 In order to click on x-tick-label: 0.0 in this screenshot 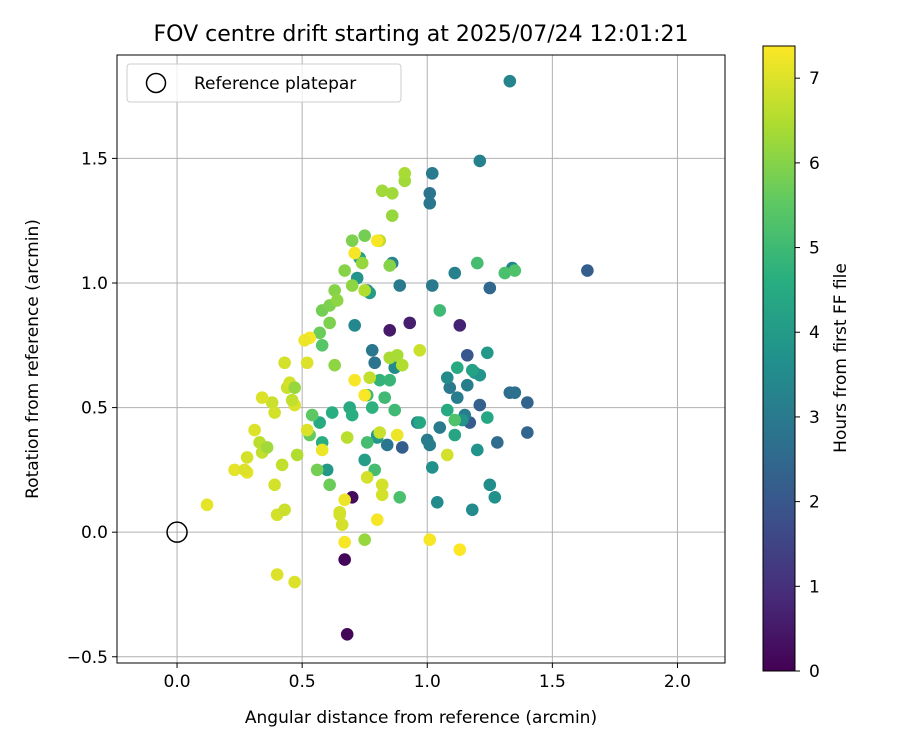, I will do `click(177, 682)`.